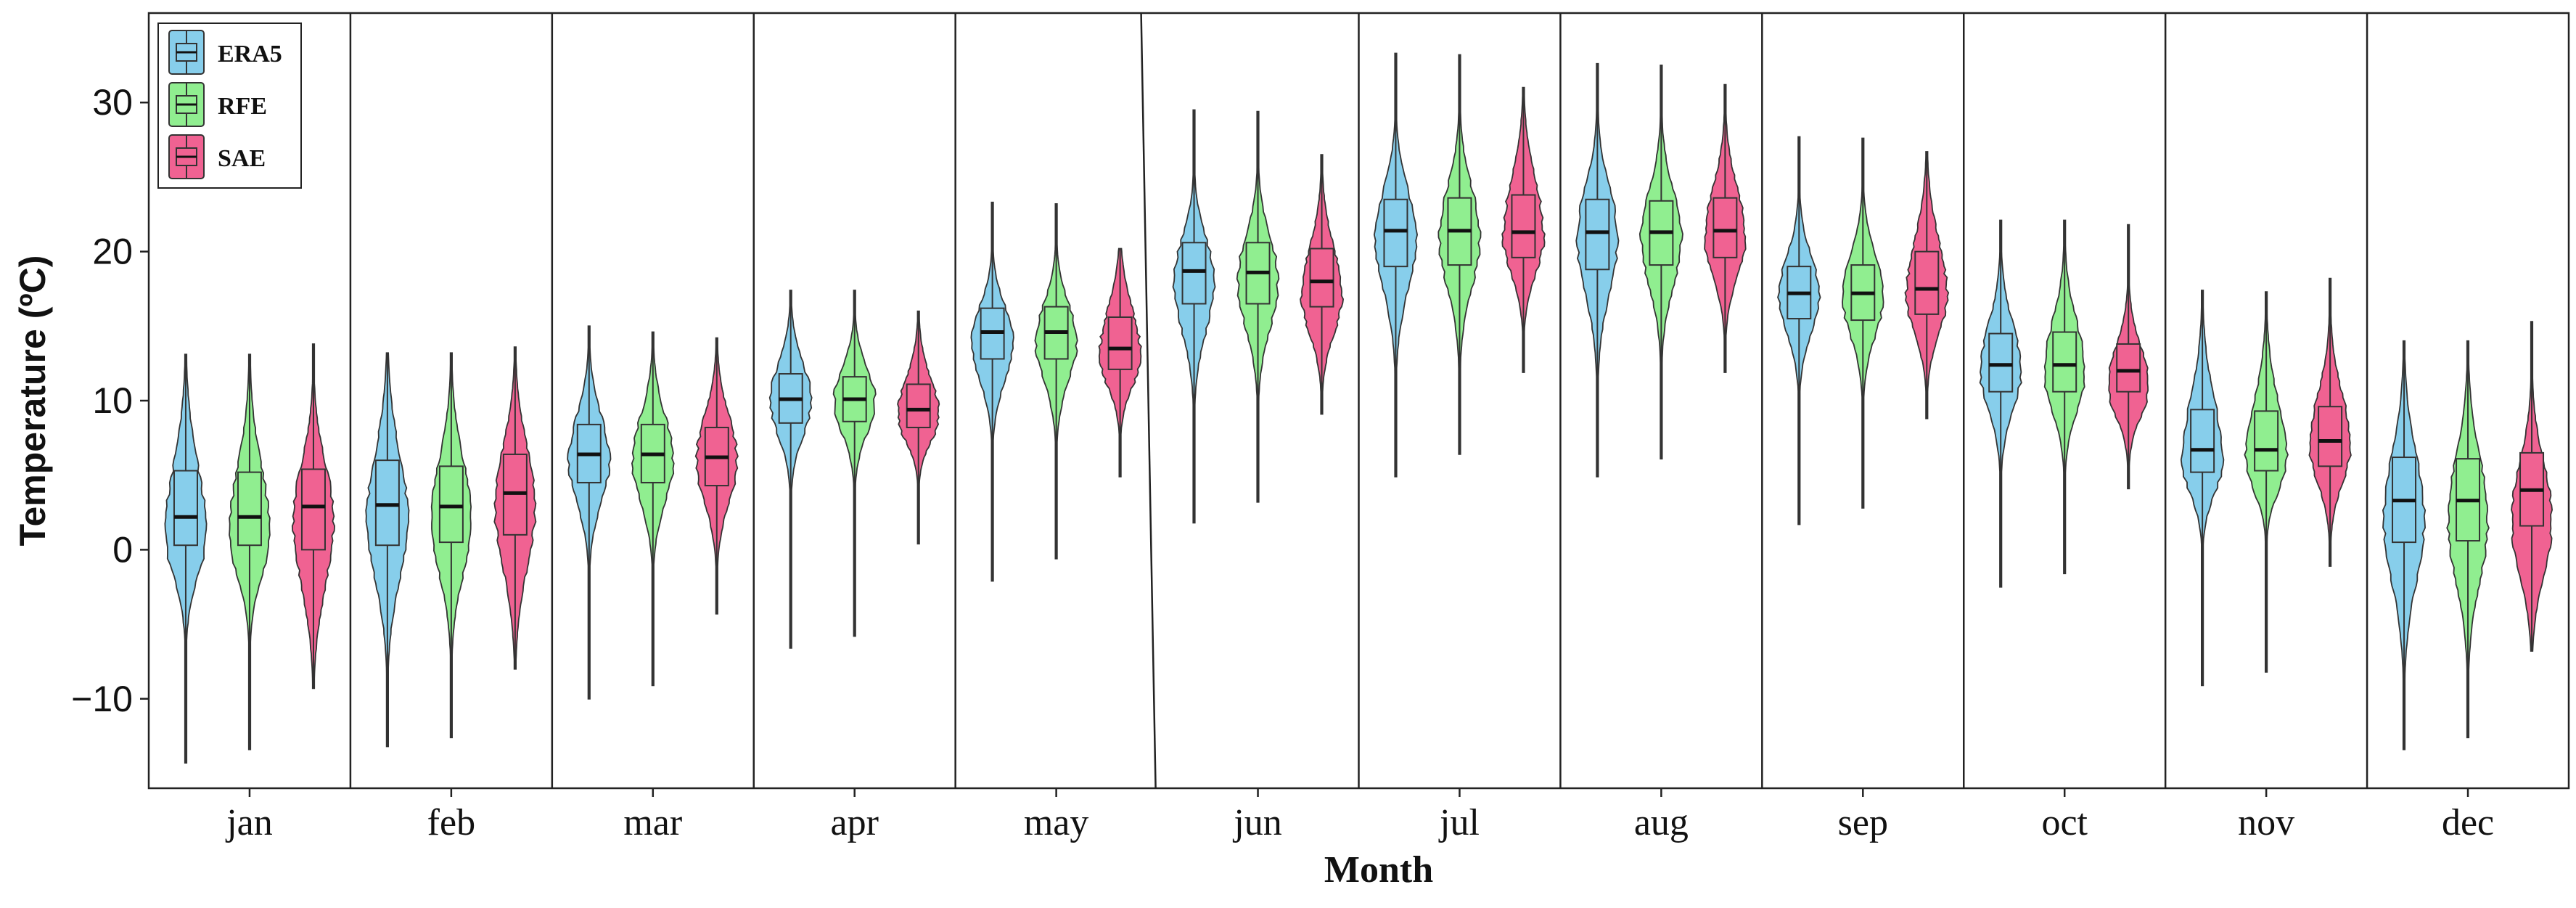  I want to click on violin-era5-dec, so click(2404, 545).